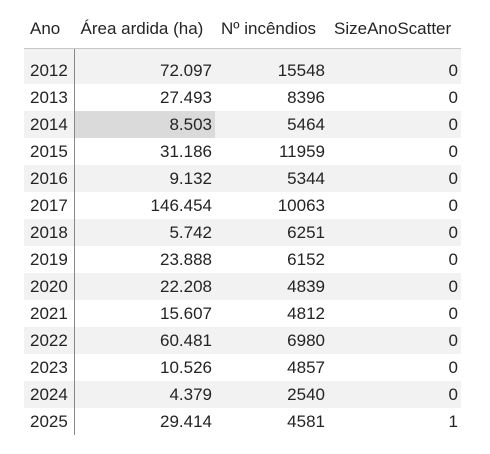 The image size is (490, 454). What do you see at coordinates (144, 29) in the screenshot?
I see `column-header-area-ardida: Área ardida (ha)` at bounding box center [144, 29].